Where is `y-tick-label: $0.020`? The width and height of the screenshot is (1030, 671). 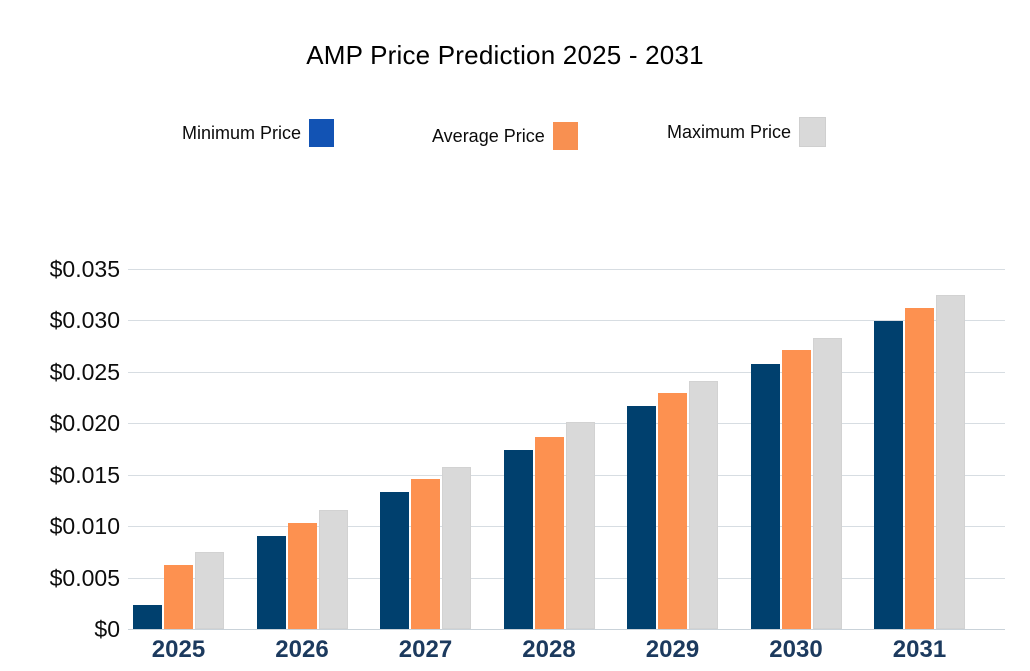 y-tick-label: $0.020 is located at coordinates (84, 423).